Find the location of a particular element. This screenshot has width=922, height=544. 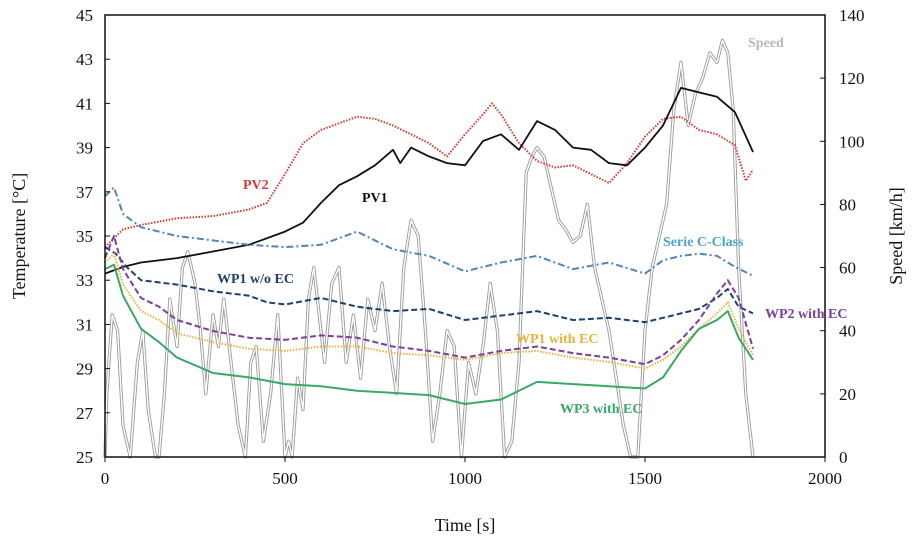

label-wp3-with-ec: WP3 with EC is located at coordinates (601, 409).